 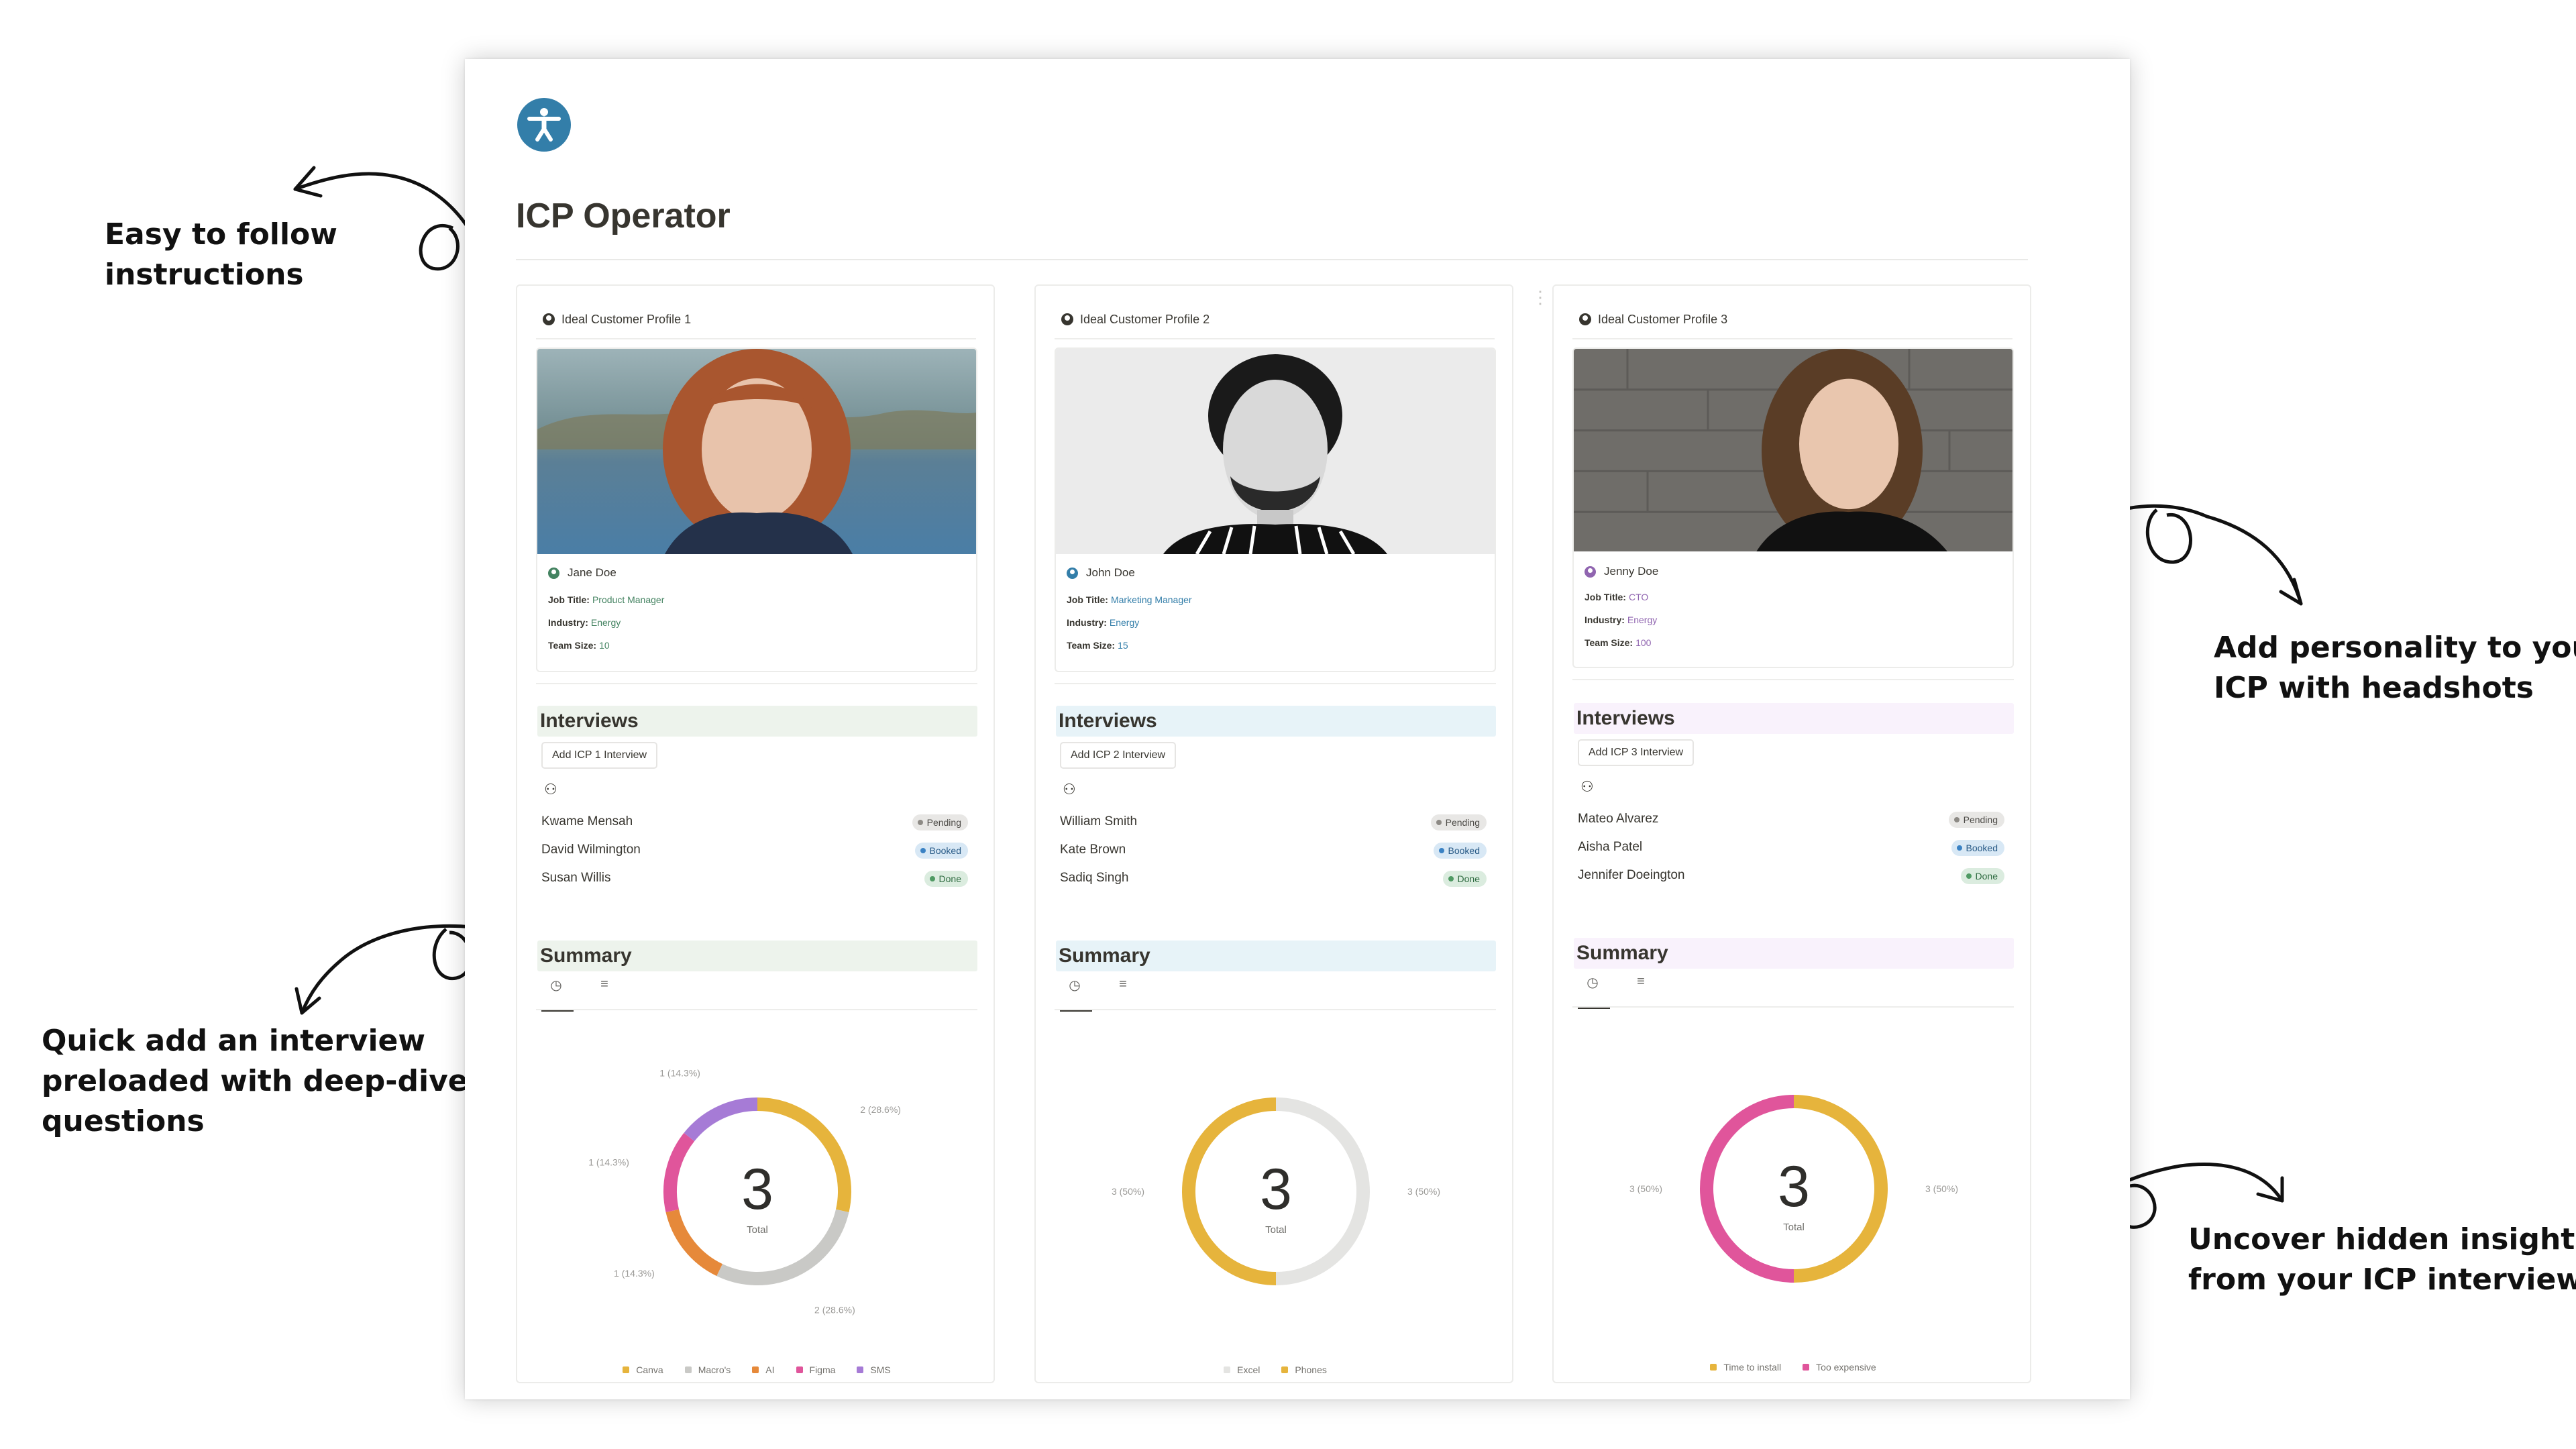 I want to click on profile-header-label: Ideal Customer Profile 2, so click(x=1145, y=319).